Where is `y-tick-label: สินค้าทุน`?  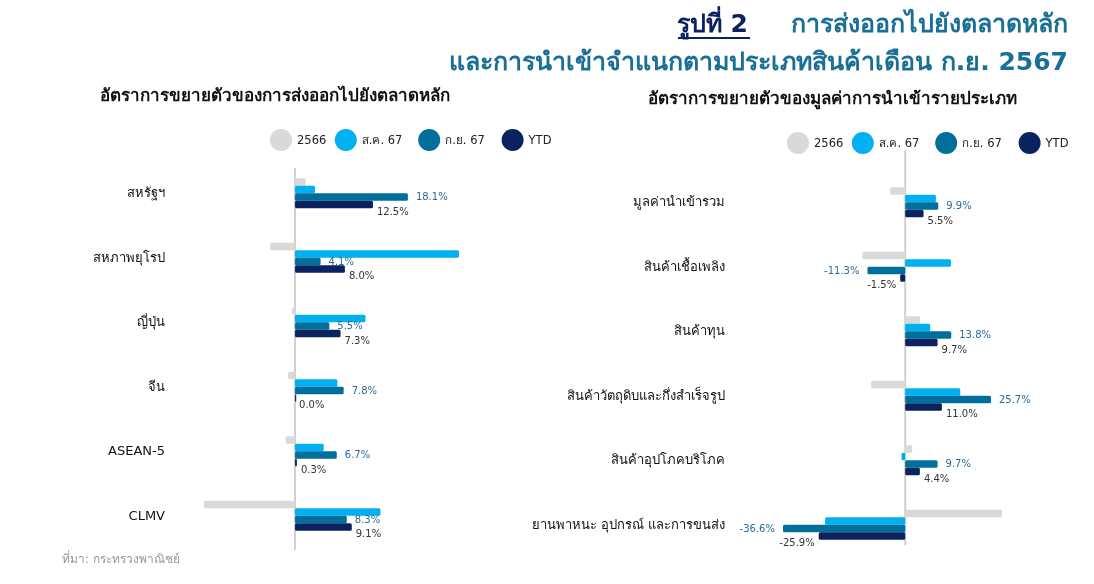
y-tick-label: สินค้าทุน is located at coordinates (699, 331).